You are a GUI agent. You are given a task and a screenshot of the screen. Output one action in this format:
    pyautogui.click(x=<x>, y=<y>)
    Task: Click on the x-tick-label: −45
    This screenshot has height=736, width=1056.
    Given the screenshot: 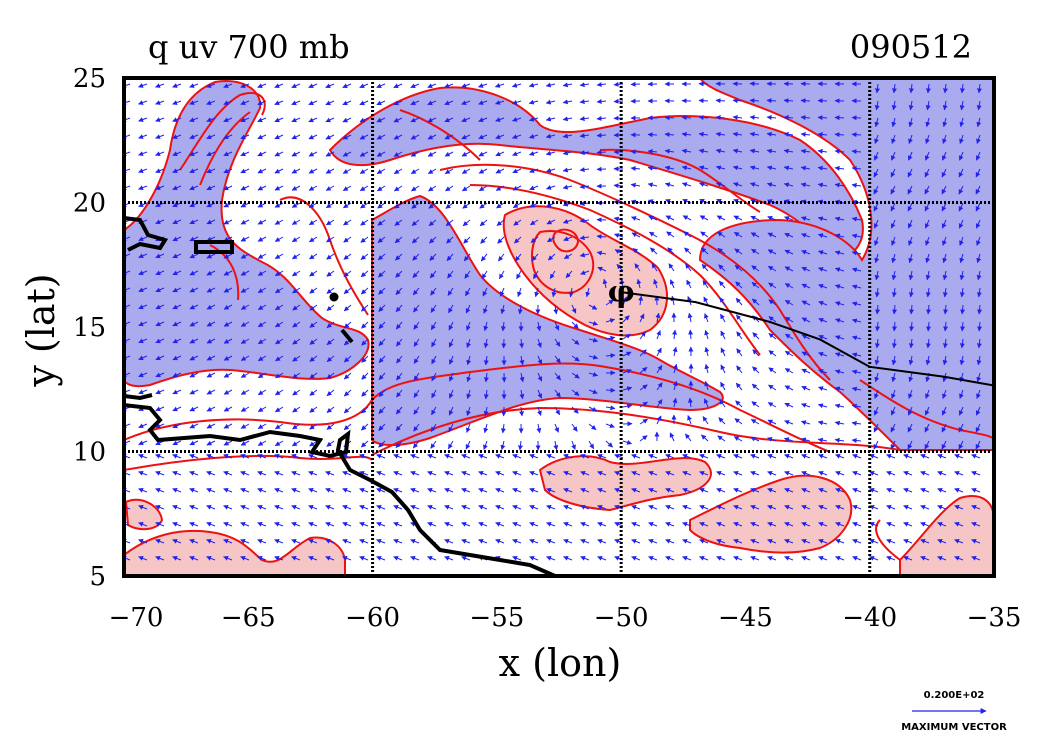 What is the action you would take?
    pyautogui.click(x=745, y=618)
    